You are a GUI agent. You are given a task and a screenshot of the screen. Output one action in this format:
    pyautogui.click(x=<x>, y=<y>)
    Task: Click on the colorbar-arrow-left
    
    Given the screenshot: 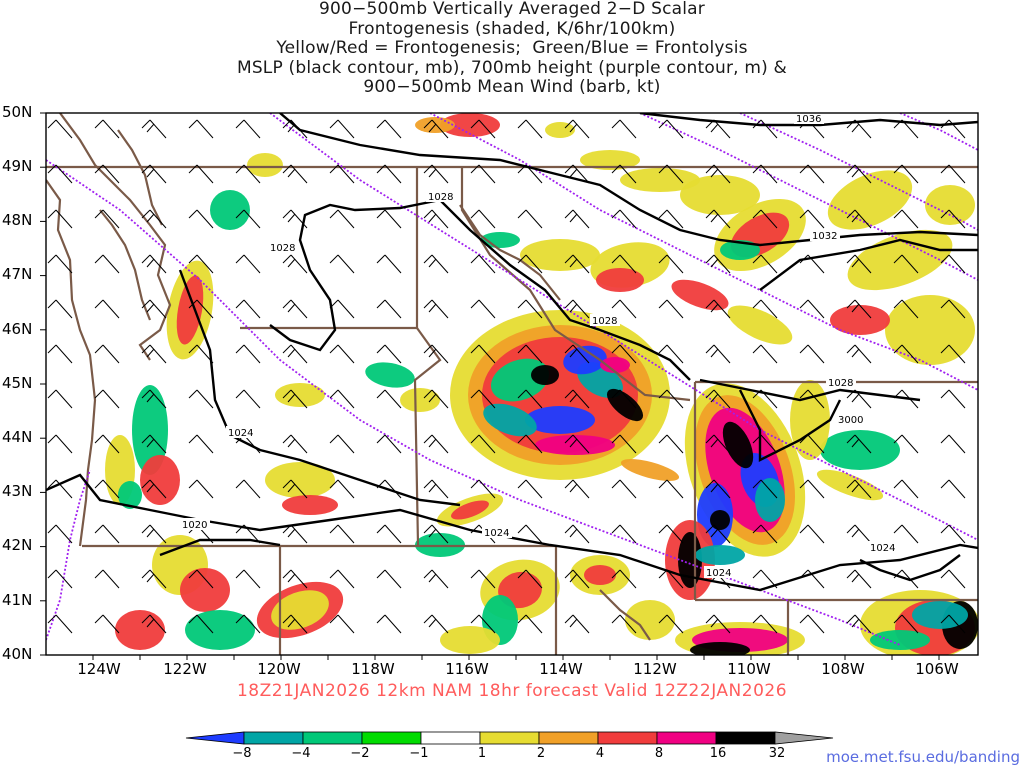 What is the action you would take?
    pyautogui.click(x=215, y=738)
    